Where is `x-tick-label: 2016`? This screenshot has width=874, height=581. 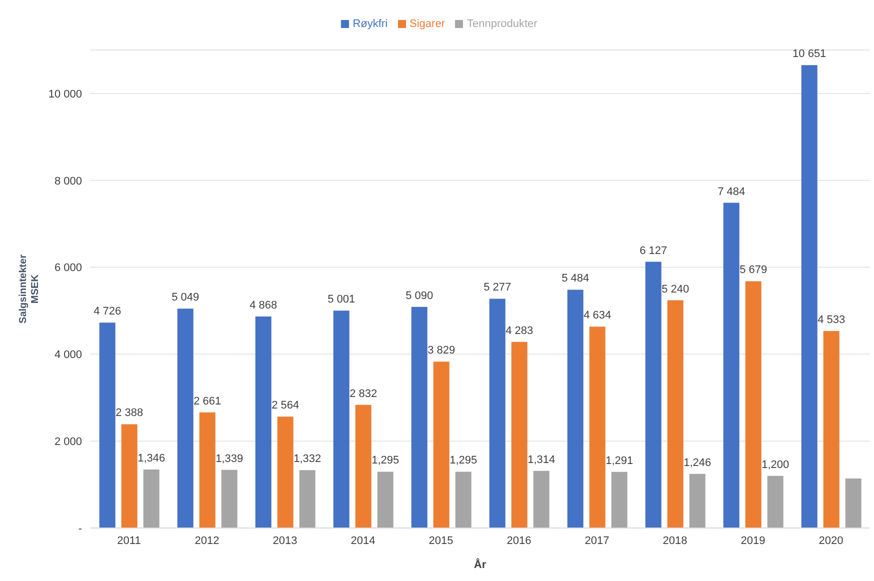
x-tick-label: 2016 is located at coordinates (519, 540).